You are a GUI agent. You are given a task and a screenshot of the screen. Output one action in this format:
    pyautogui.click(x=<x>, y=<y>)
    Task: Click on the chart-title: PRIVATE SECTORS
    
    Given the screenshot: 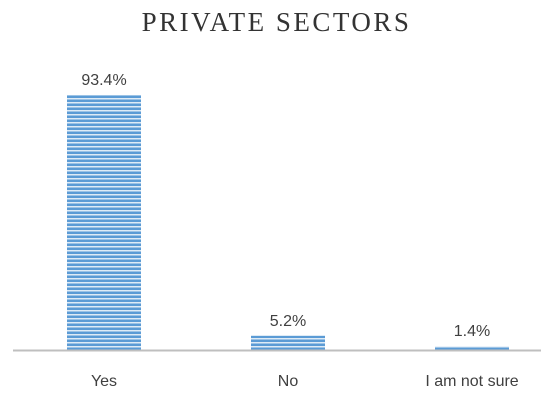 What is the action you would take?
    pyautogui.click(x=277, y=22)
    